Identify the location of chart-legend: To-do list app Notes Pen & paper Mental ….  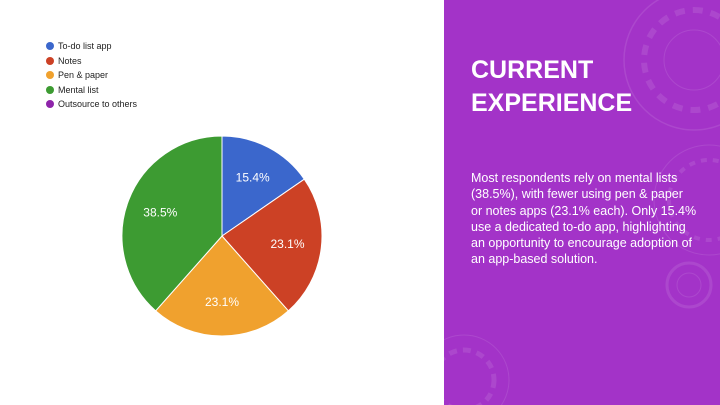
(91, 75).